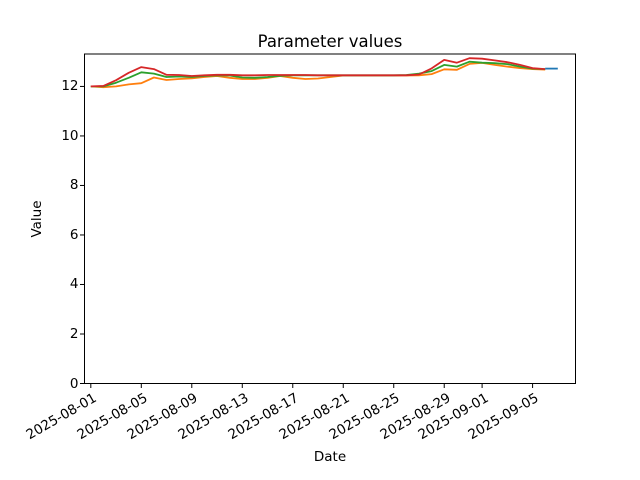 Image resolution: width=640 pixels, height=480 pixels. Describe the element at coordinates (74, 284) in the screenshot. I see `y-tick-label: 4` at that location.